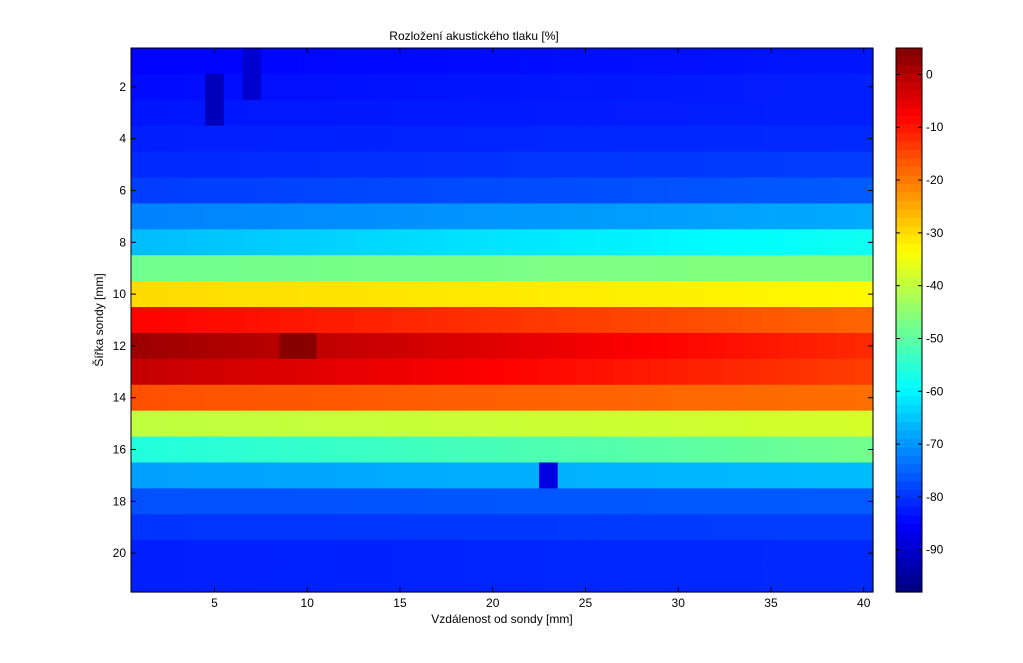 The height and width of the screenshot is (663, 1023). I want to click on colorbar-tick-label: -70, so click(935, 444).